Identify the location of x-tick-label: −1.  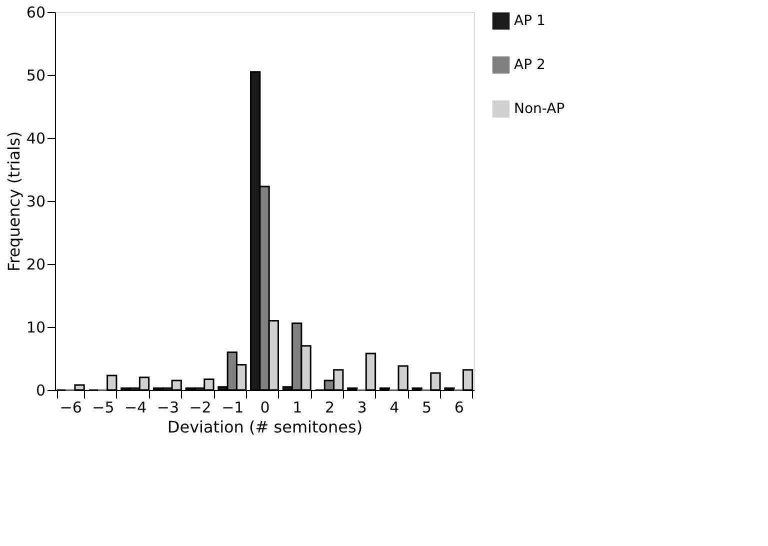
(233, 407).